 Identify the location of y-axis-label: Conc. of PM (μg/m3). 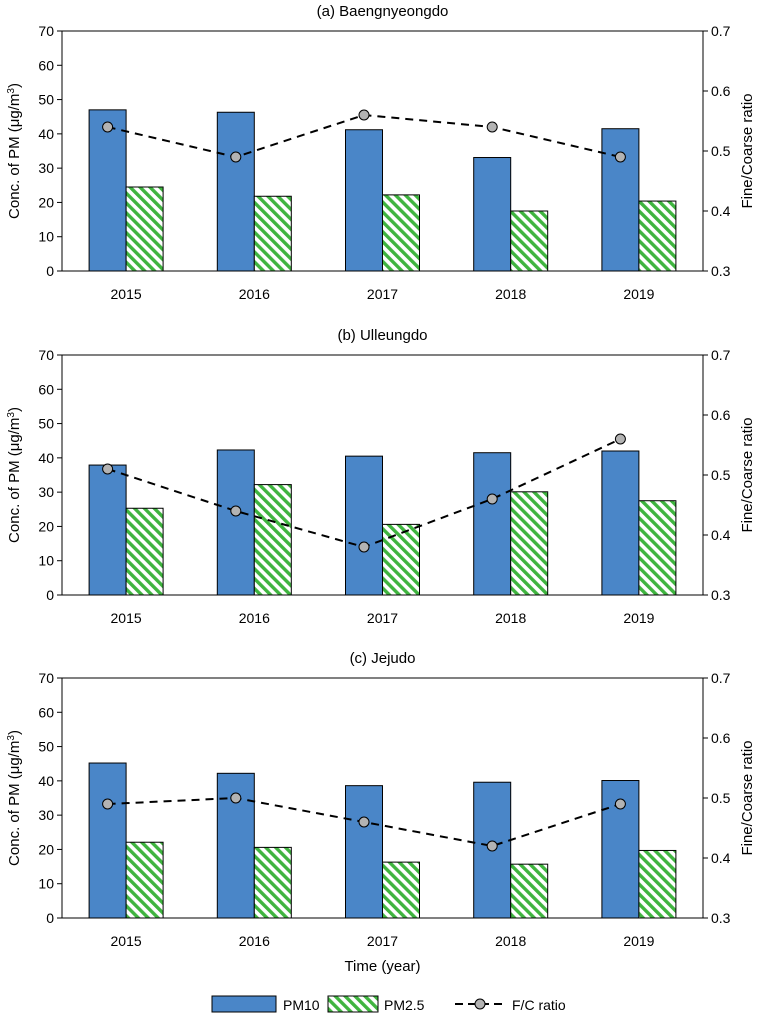
(15, 151).